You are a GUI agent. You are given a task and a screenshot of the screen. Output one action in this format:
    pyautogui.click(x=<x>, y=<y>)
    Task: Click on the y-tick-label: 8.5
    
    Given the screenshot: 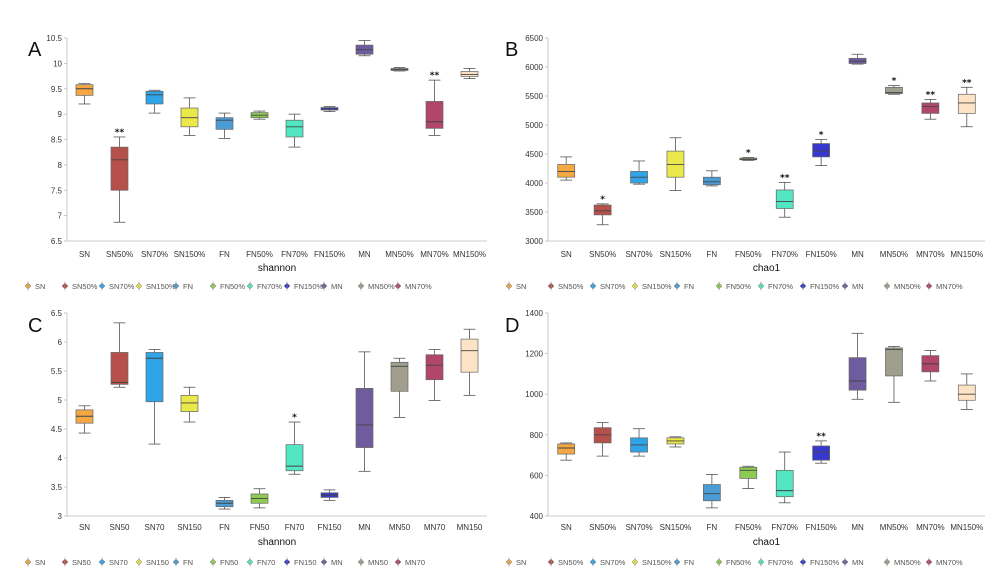 What is the action you would take?
    pyautogui.click(x=57, y=140)
    